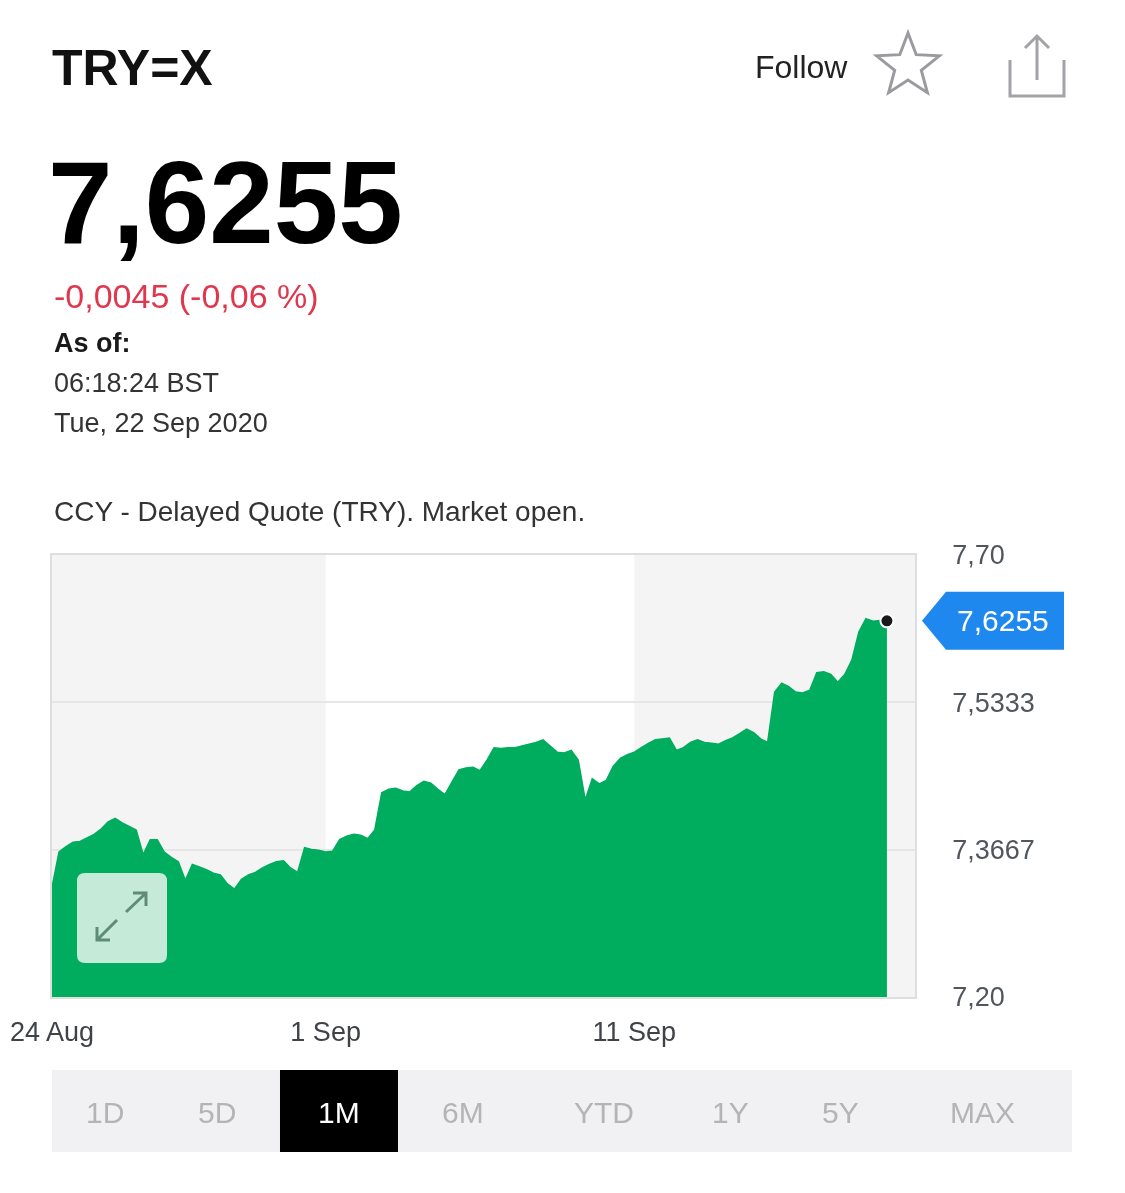 The image size is (1125, 1193). Describe the element at coordinates (52, 1032) in the screenshot. I see `x-tick-label: 24 Aug` at that location.